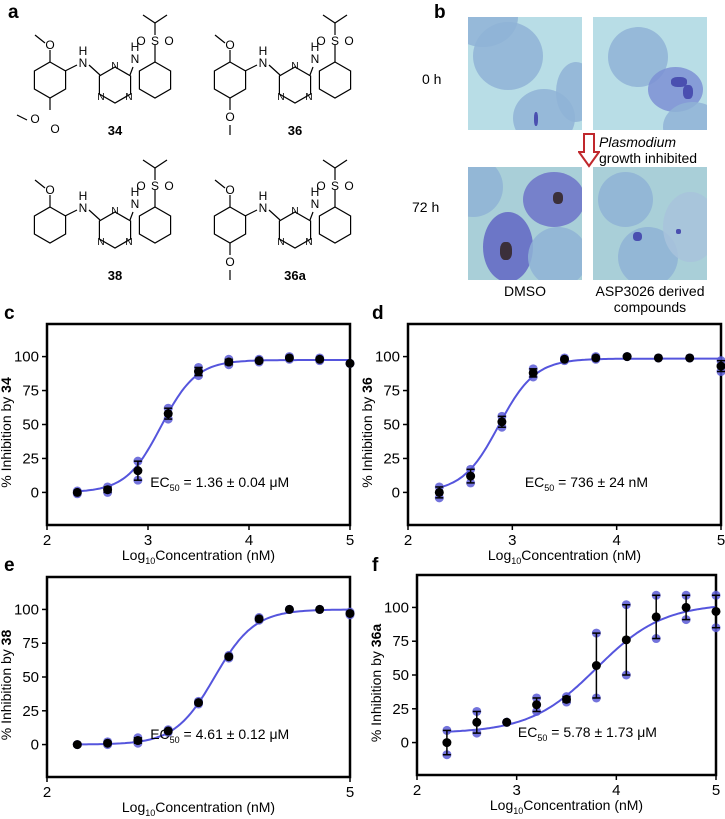  I want to click on ec50-annotation: EC50 = 4.61 ± 0.12 μM, so click(219, 735).